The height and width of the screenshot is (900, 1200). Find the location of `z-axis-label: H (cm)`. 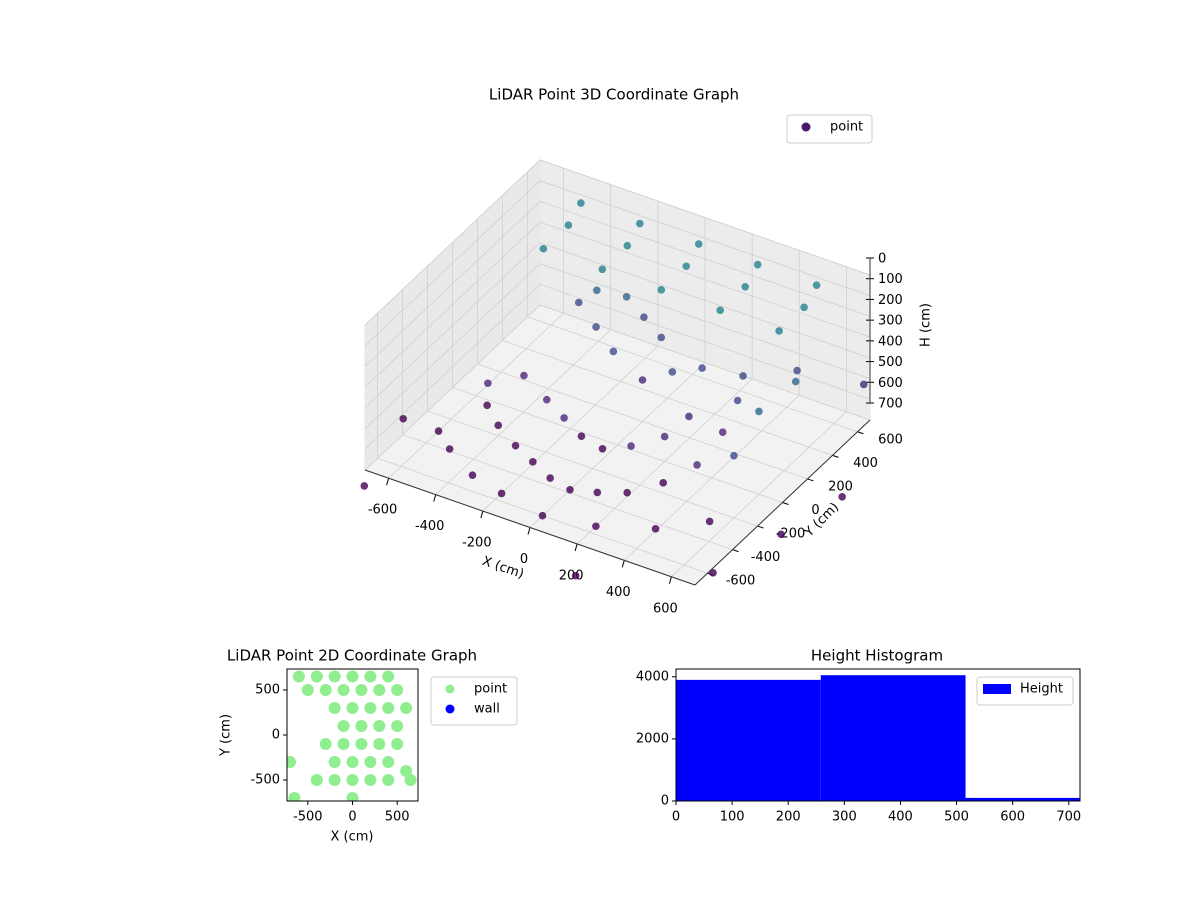

z-axis-label: H (cm) is located at coordinates (926, 325).